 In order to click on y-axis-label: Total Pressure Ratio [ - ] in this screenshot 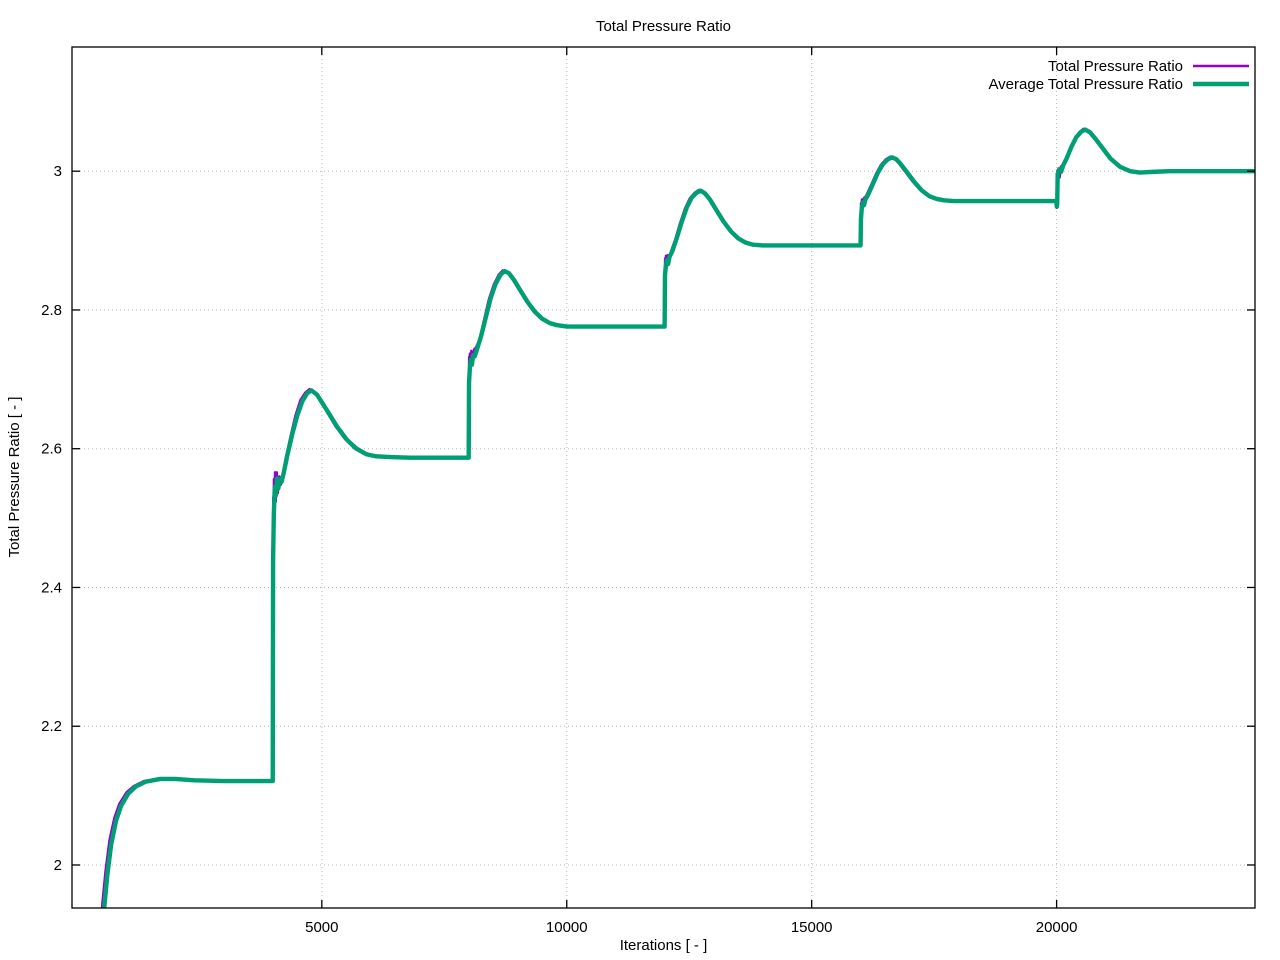, I will do `click(14, 477)`.